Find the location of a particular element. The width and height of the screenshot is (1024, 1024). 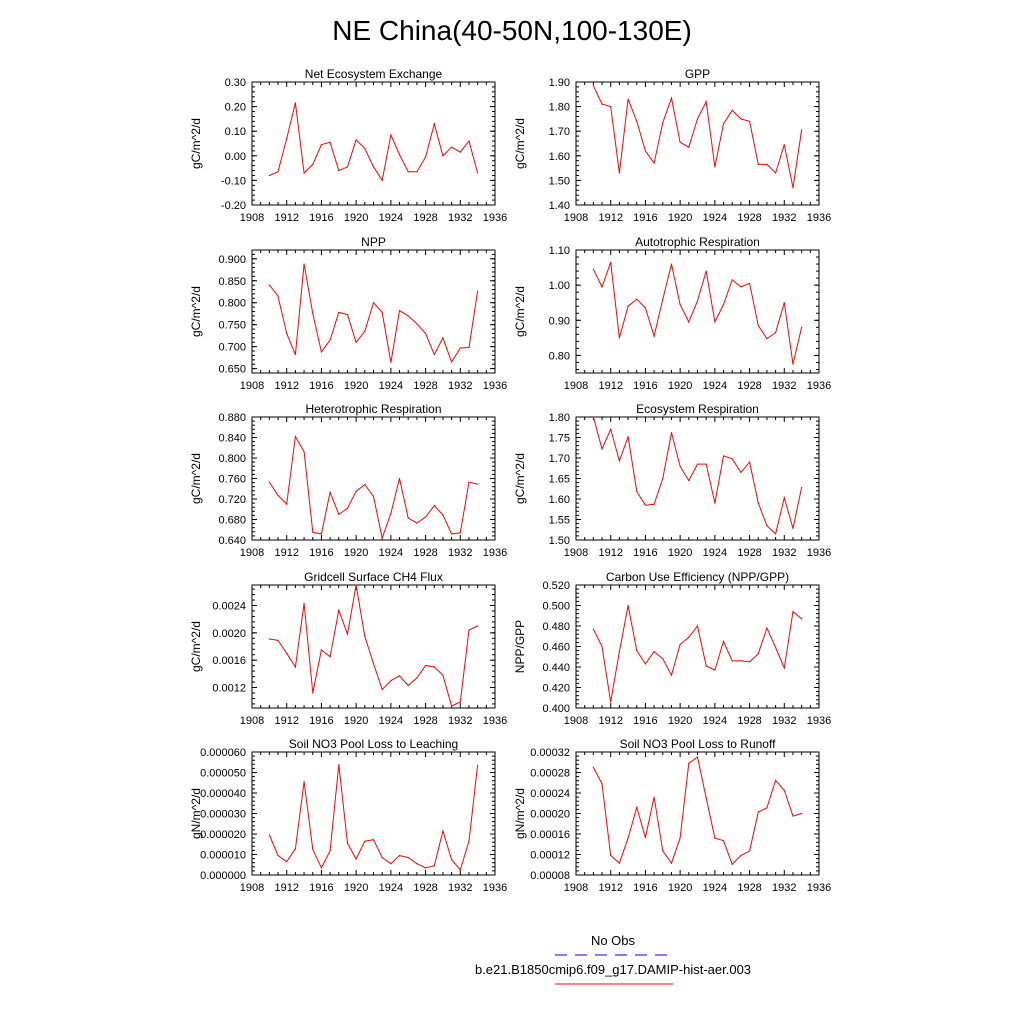

y-tick-label: 1.40 is located at coordinates (559, 206).